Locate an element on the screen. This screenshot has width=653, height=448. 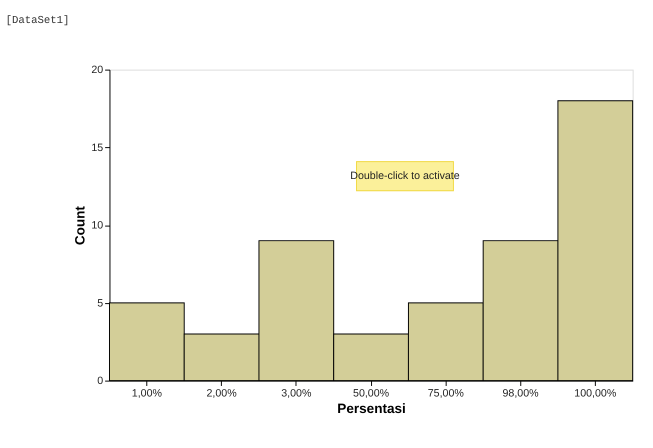
x-tick-label: 3,00% is located at coordinates (296, 394).